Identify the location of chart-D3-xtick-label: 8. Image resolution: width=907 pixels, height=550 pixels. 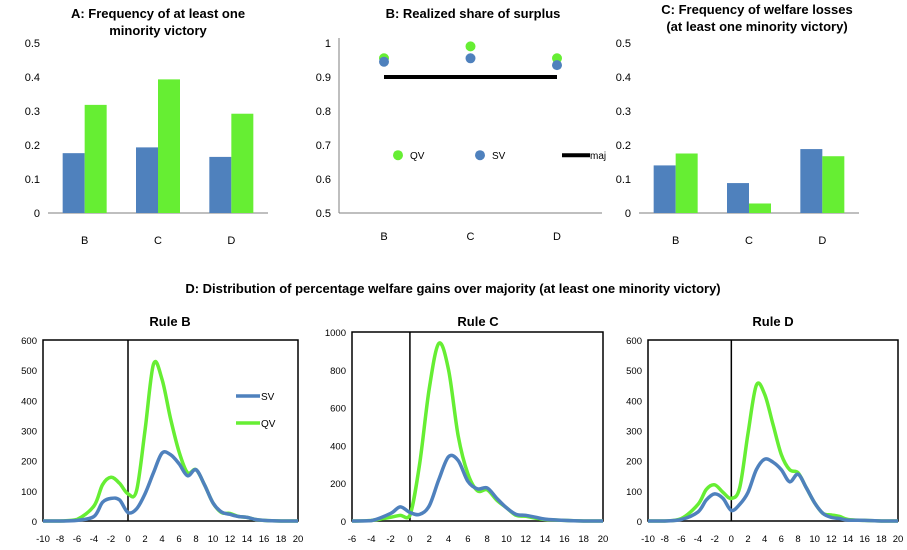
(797, 539).